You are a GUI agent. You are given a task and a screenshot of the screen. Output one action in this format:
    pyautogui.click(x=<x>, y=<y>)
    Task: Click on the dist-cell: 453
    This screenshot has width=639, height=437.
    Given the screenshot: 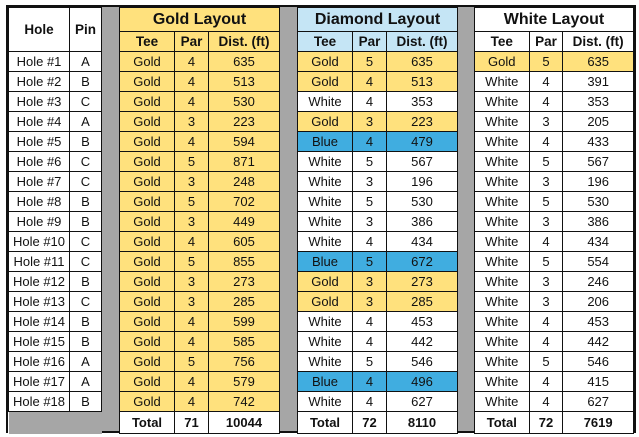 What is the action you would take?
    pyautogui.click(x=422, y=321)
    